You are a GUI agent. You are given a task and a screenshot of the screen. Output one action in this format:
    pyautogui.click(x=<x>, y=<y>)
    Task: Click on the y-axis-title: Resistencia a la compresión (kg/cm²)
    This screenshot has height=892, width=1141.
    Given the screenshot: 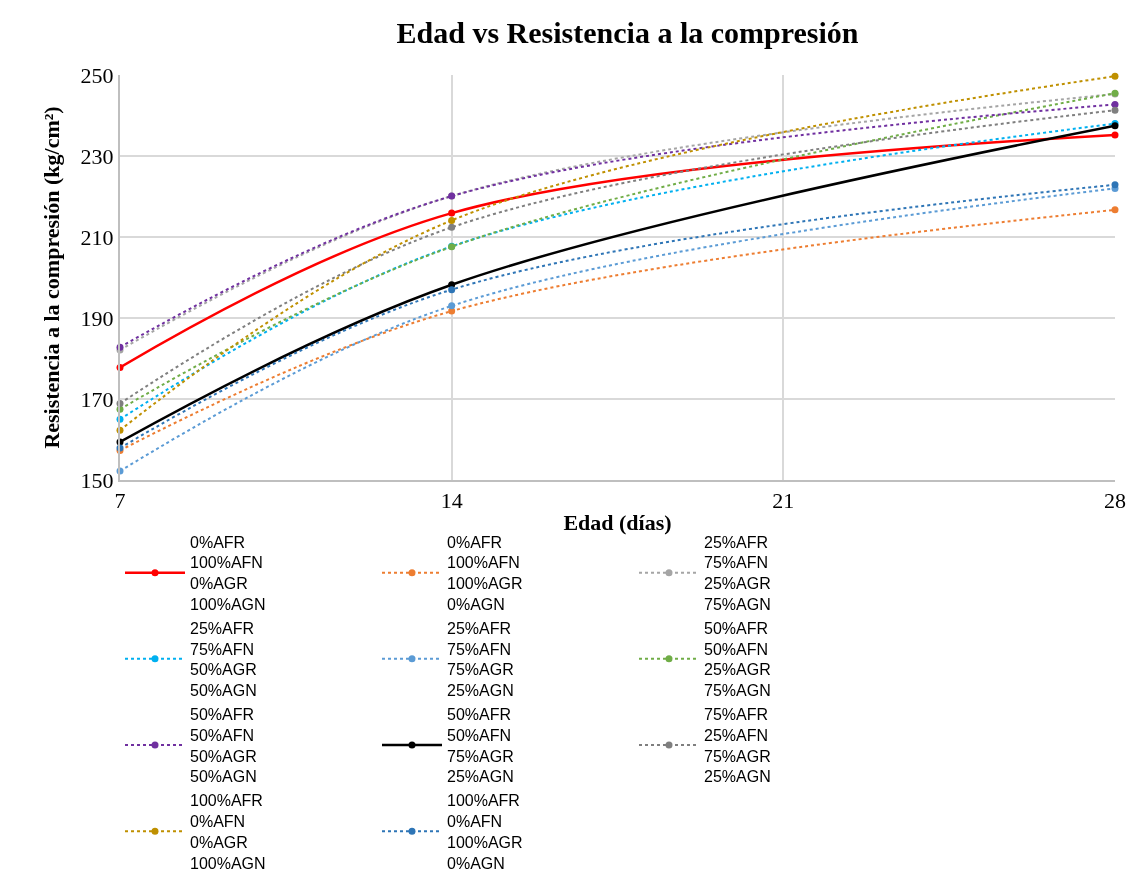 What is the action you would take?
    pyautogui.click(x=51, y=277)
    